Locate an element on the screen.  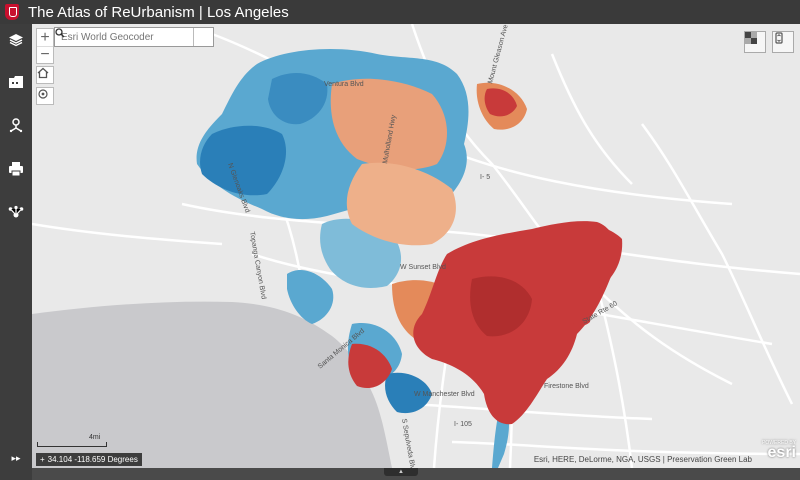
locate-icon is located at coordinates (43, 94).